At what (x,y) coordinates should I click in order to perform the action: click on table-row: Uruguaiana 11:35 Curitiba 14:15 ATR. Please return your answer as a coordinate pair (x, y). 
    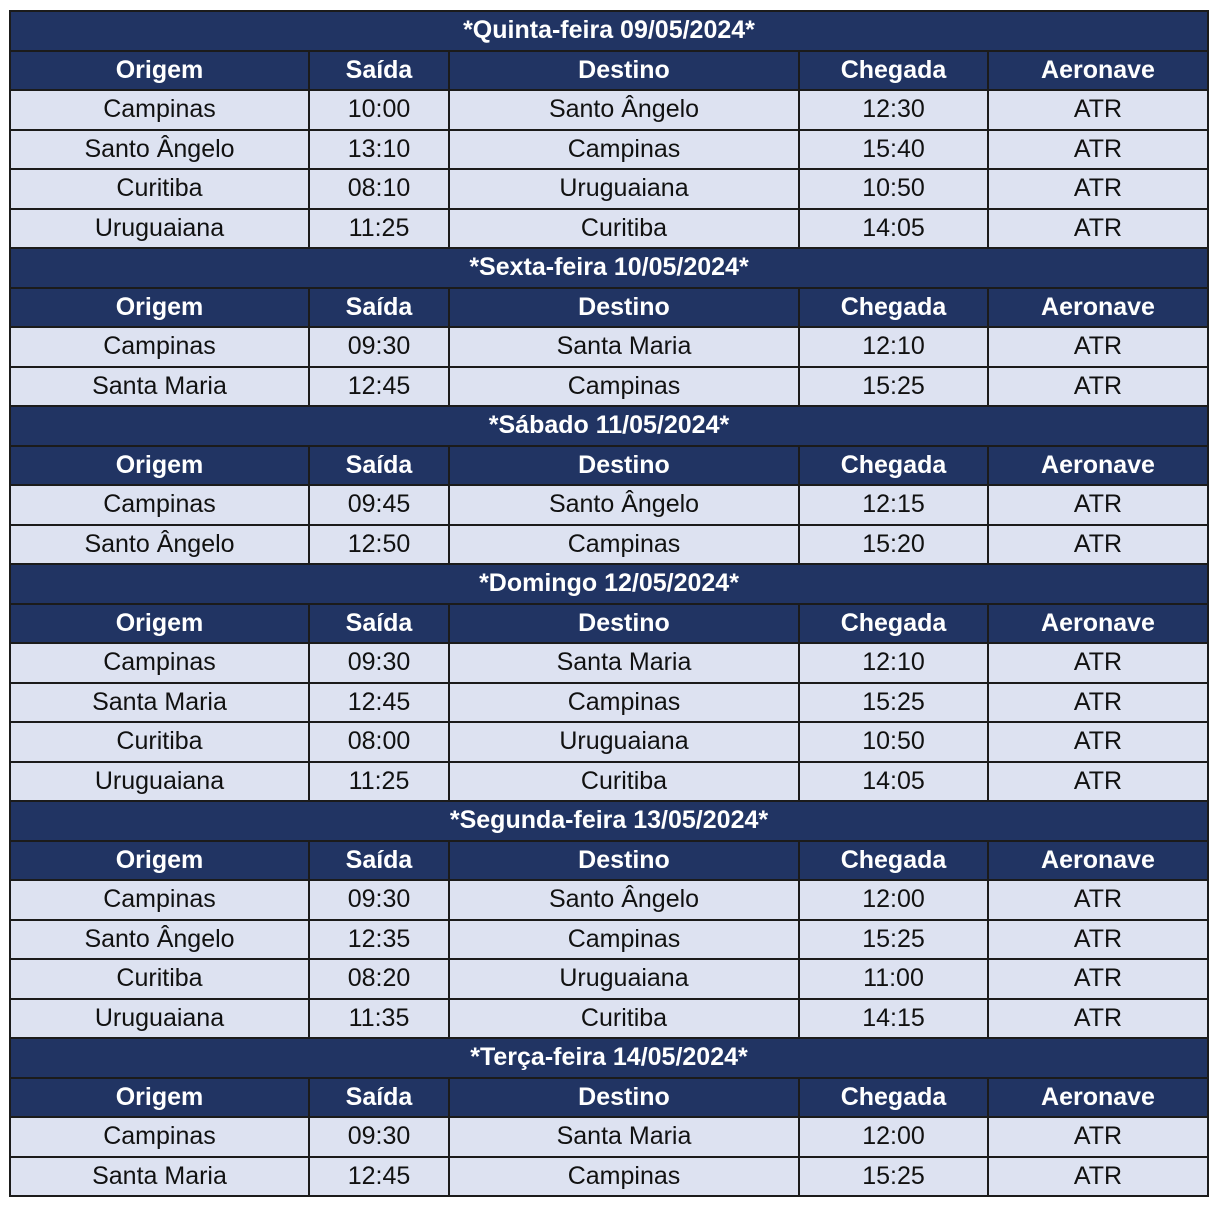
    Looking at the image, I should click on (610, 1019).